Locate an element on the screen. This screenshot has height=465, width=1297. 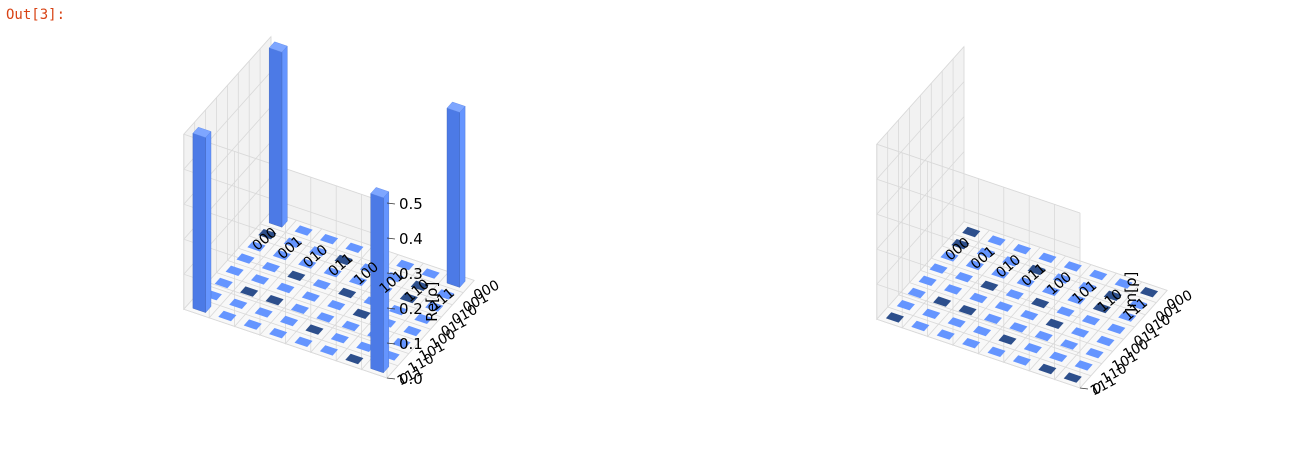
output-prompt: Out[3]: is located at coordinates (36, 15).